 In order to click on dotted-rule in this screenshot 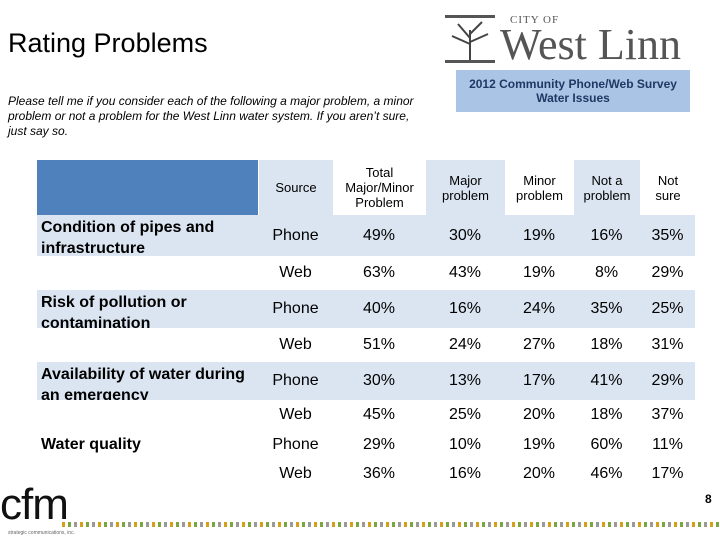, I will do `click(391, 524)`.